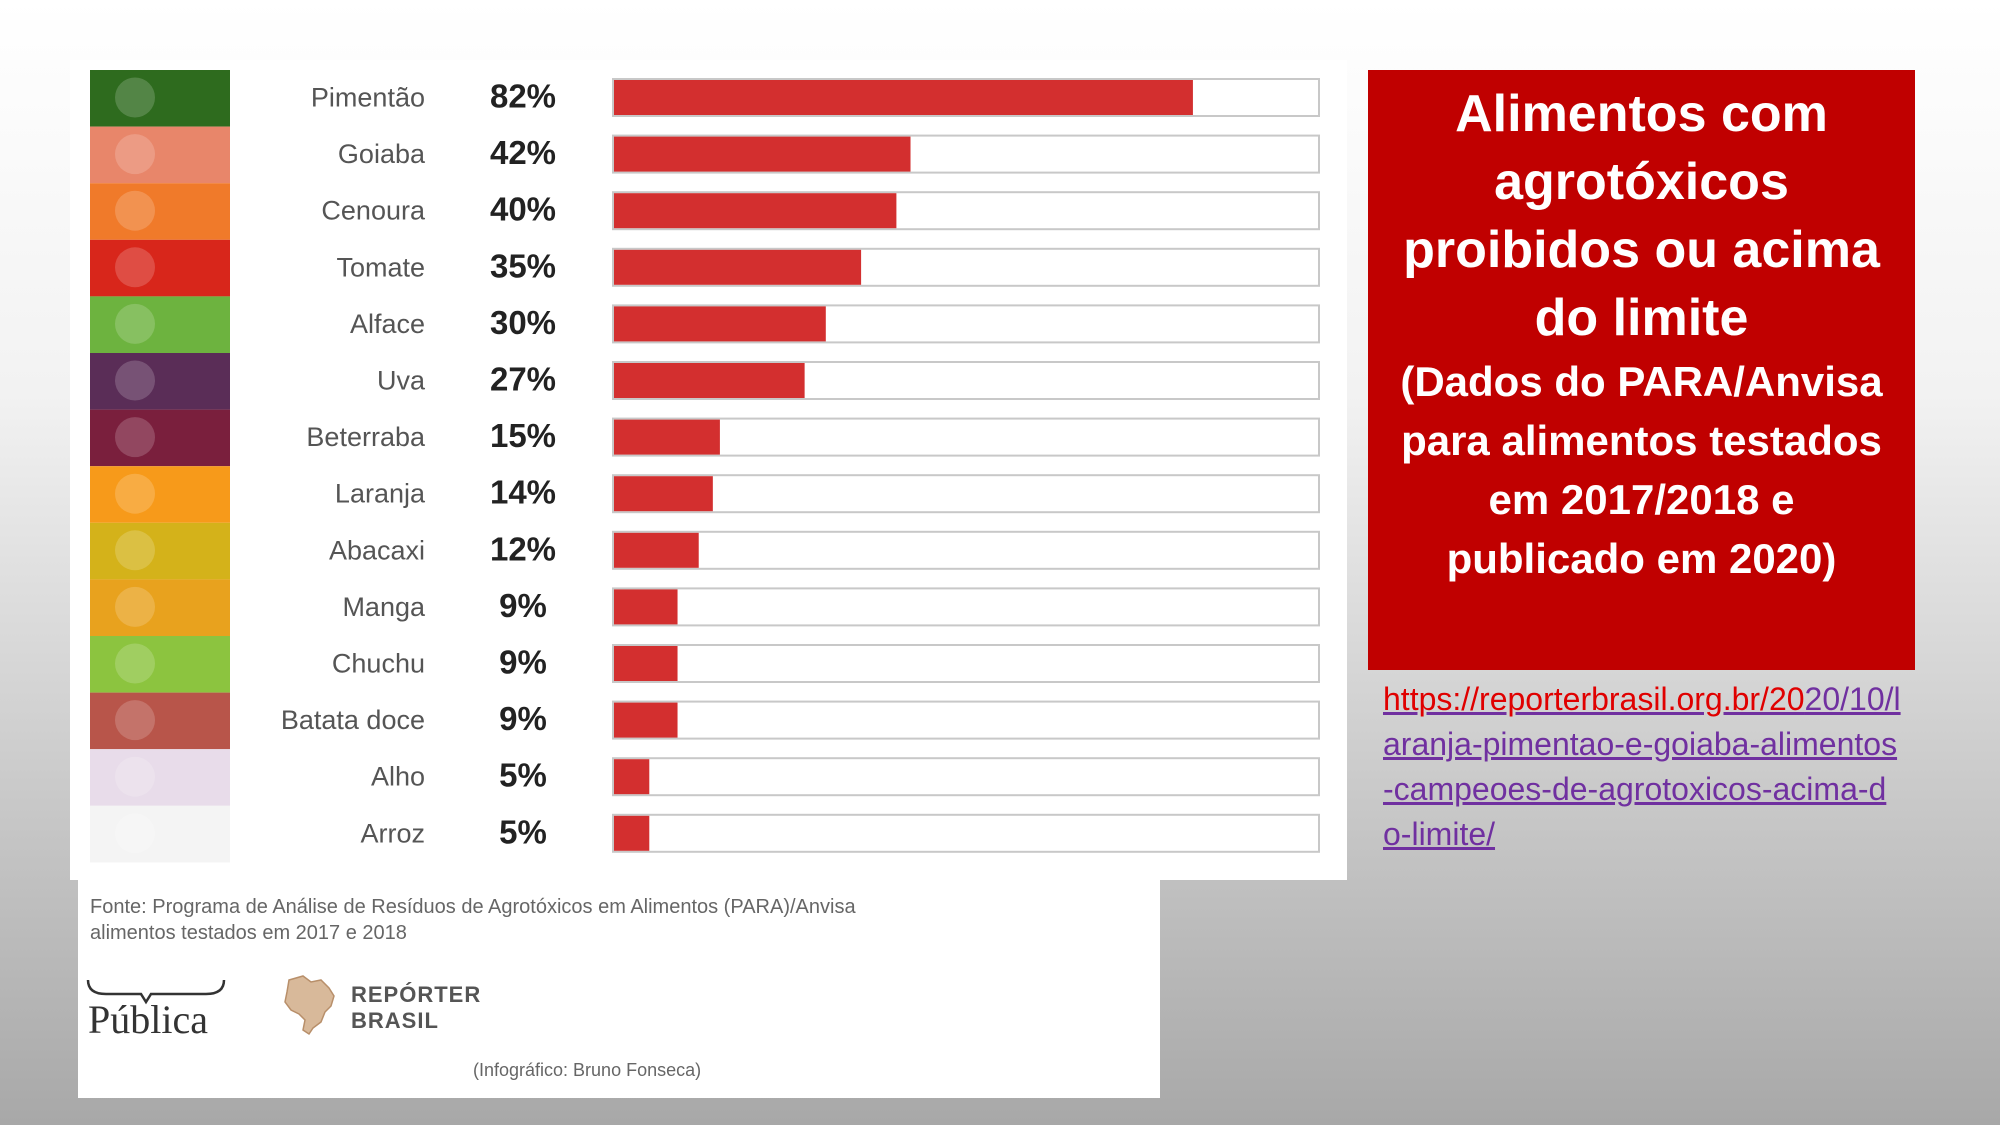 This screenshot has width=2000, height=1125. I want to click on food-image-uva, so click(160, 381).